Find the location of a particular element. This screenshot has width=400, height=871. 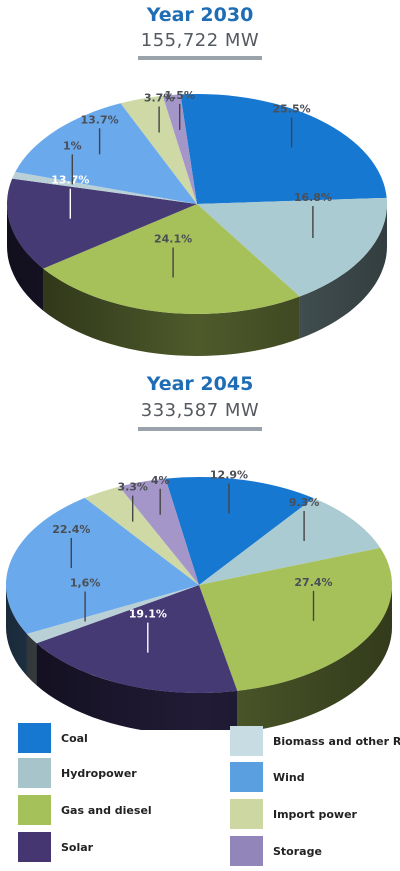

data-label-storage: 4% is located at coordinates (160, 480).